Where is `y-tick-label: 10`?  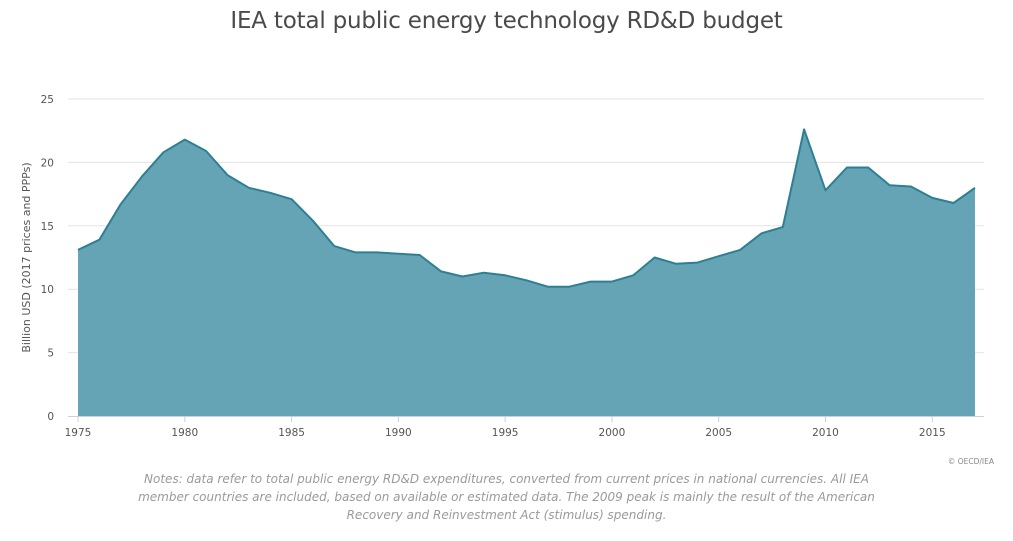 y-tick-label: 10 is located at coordinates (47, 290).